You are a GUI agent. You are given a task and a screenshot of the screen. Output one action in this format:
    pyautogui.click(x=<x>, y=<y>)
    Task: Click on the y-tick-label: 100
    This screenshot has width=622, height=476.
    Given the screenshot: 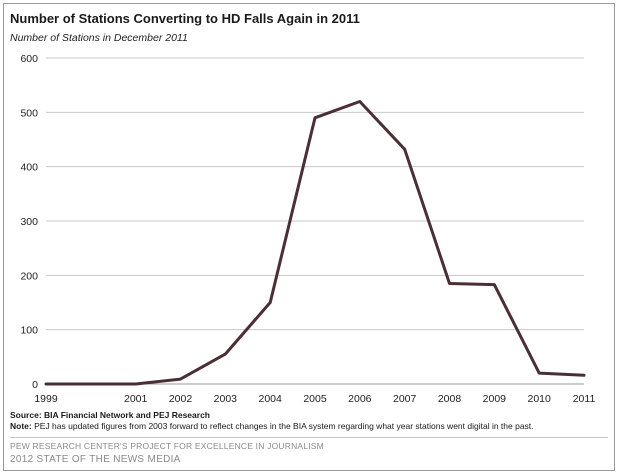 What is the action you would take?
    pyautogui.click(x=29, y=331)
    